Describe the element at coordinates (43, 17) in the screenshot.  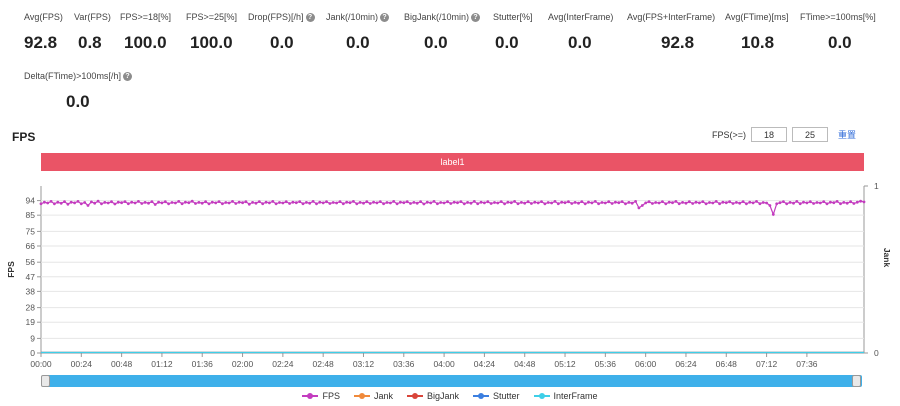
I see `metric-label-text: Avg(FPS)` at that location.